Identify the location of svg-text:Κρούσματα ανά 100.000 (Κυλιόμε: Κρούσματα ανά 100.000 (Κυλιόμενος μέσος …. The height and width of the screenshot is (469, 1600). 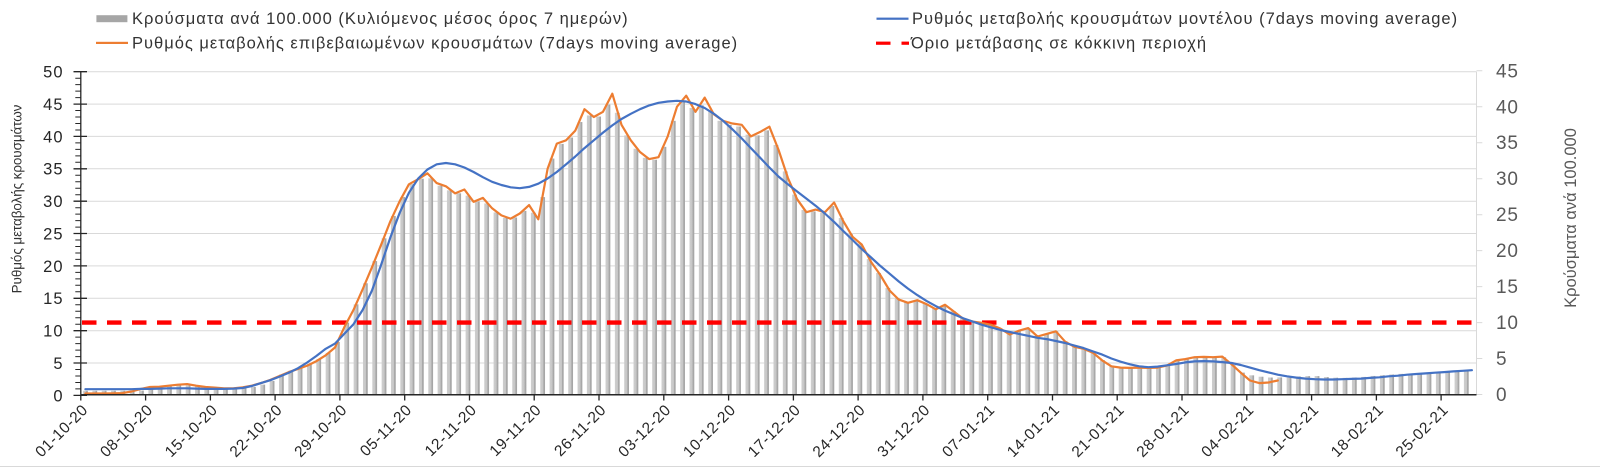
(380, 19).